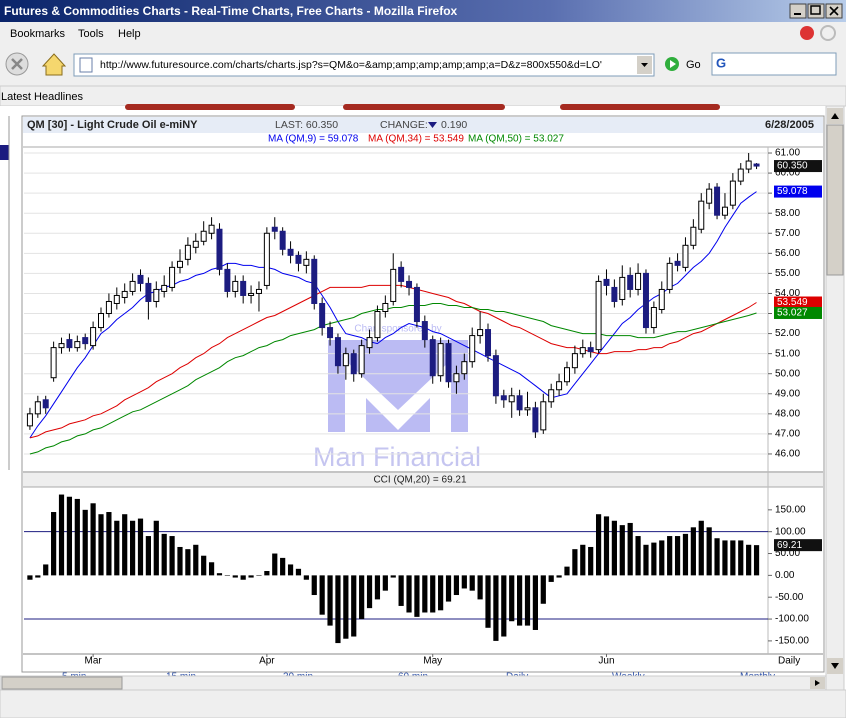  Describe the element at coordinates (787, 293) in the screenshot. I see `y-tick-label: 54.00` at that location.